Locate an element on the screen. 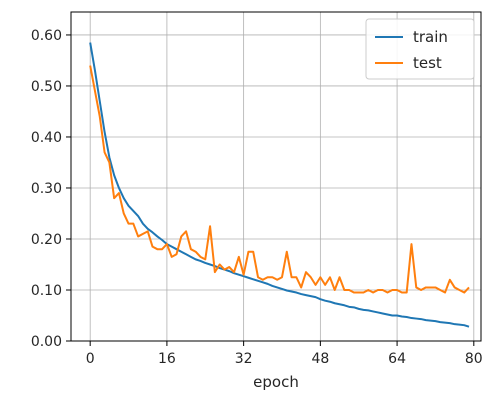  y-tick-label: 0.00 is located at coordinates (46, 342).